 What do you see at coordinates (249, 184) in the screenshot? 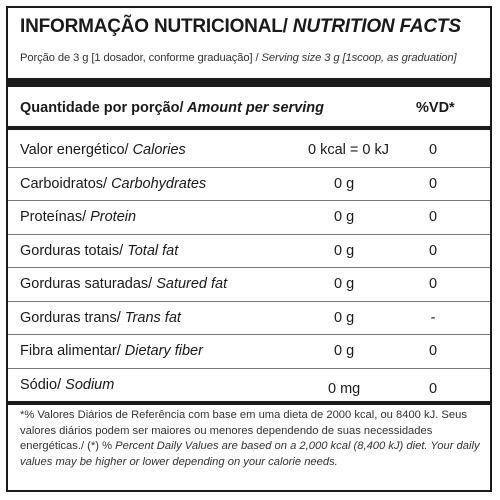
I see `nutrient-row-carbohydrates: Carboidratos/ Carbohydrates 0 g 0` at bounding box center [249, 184].